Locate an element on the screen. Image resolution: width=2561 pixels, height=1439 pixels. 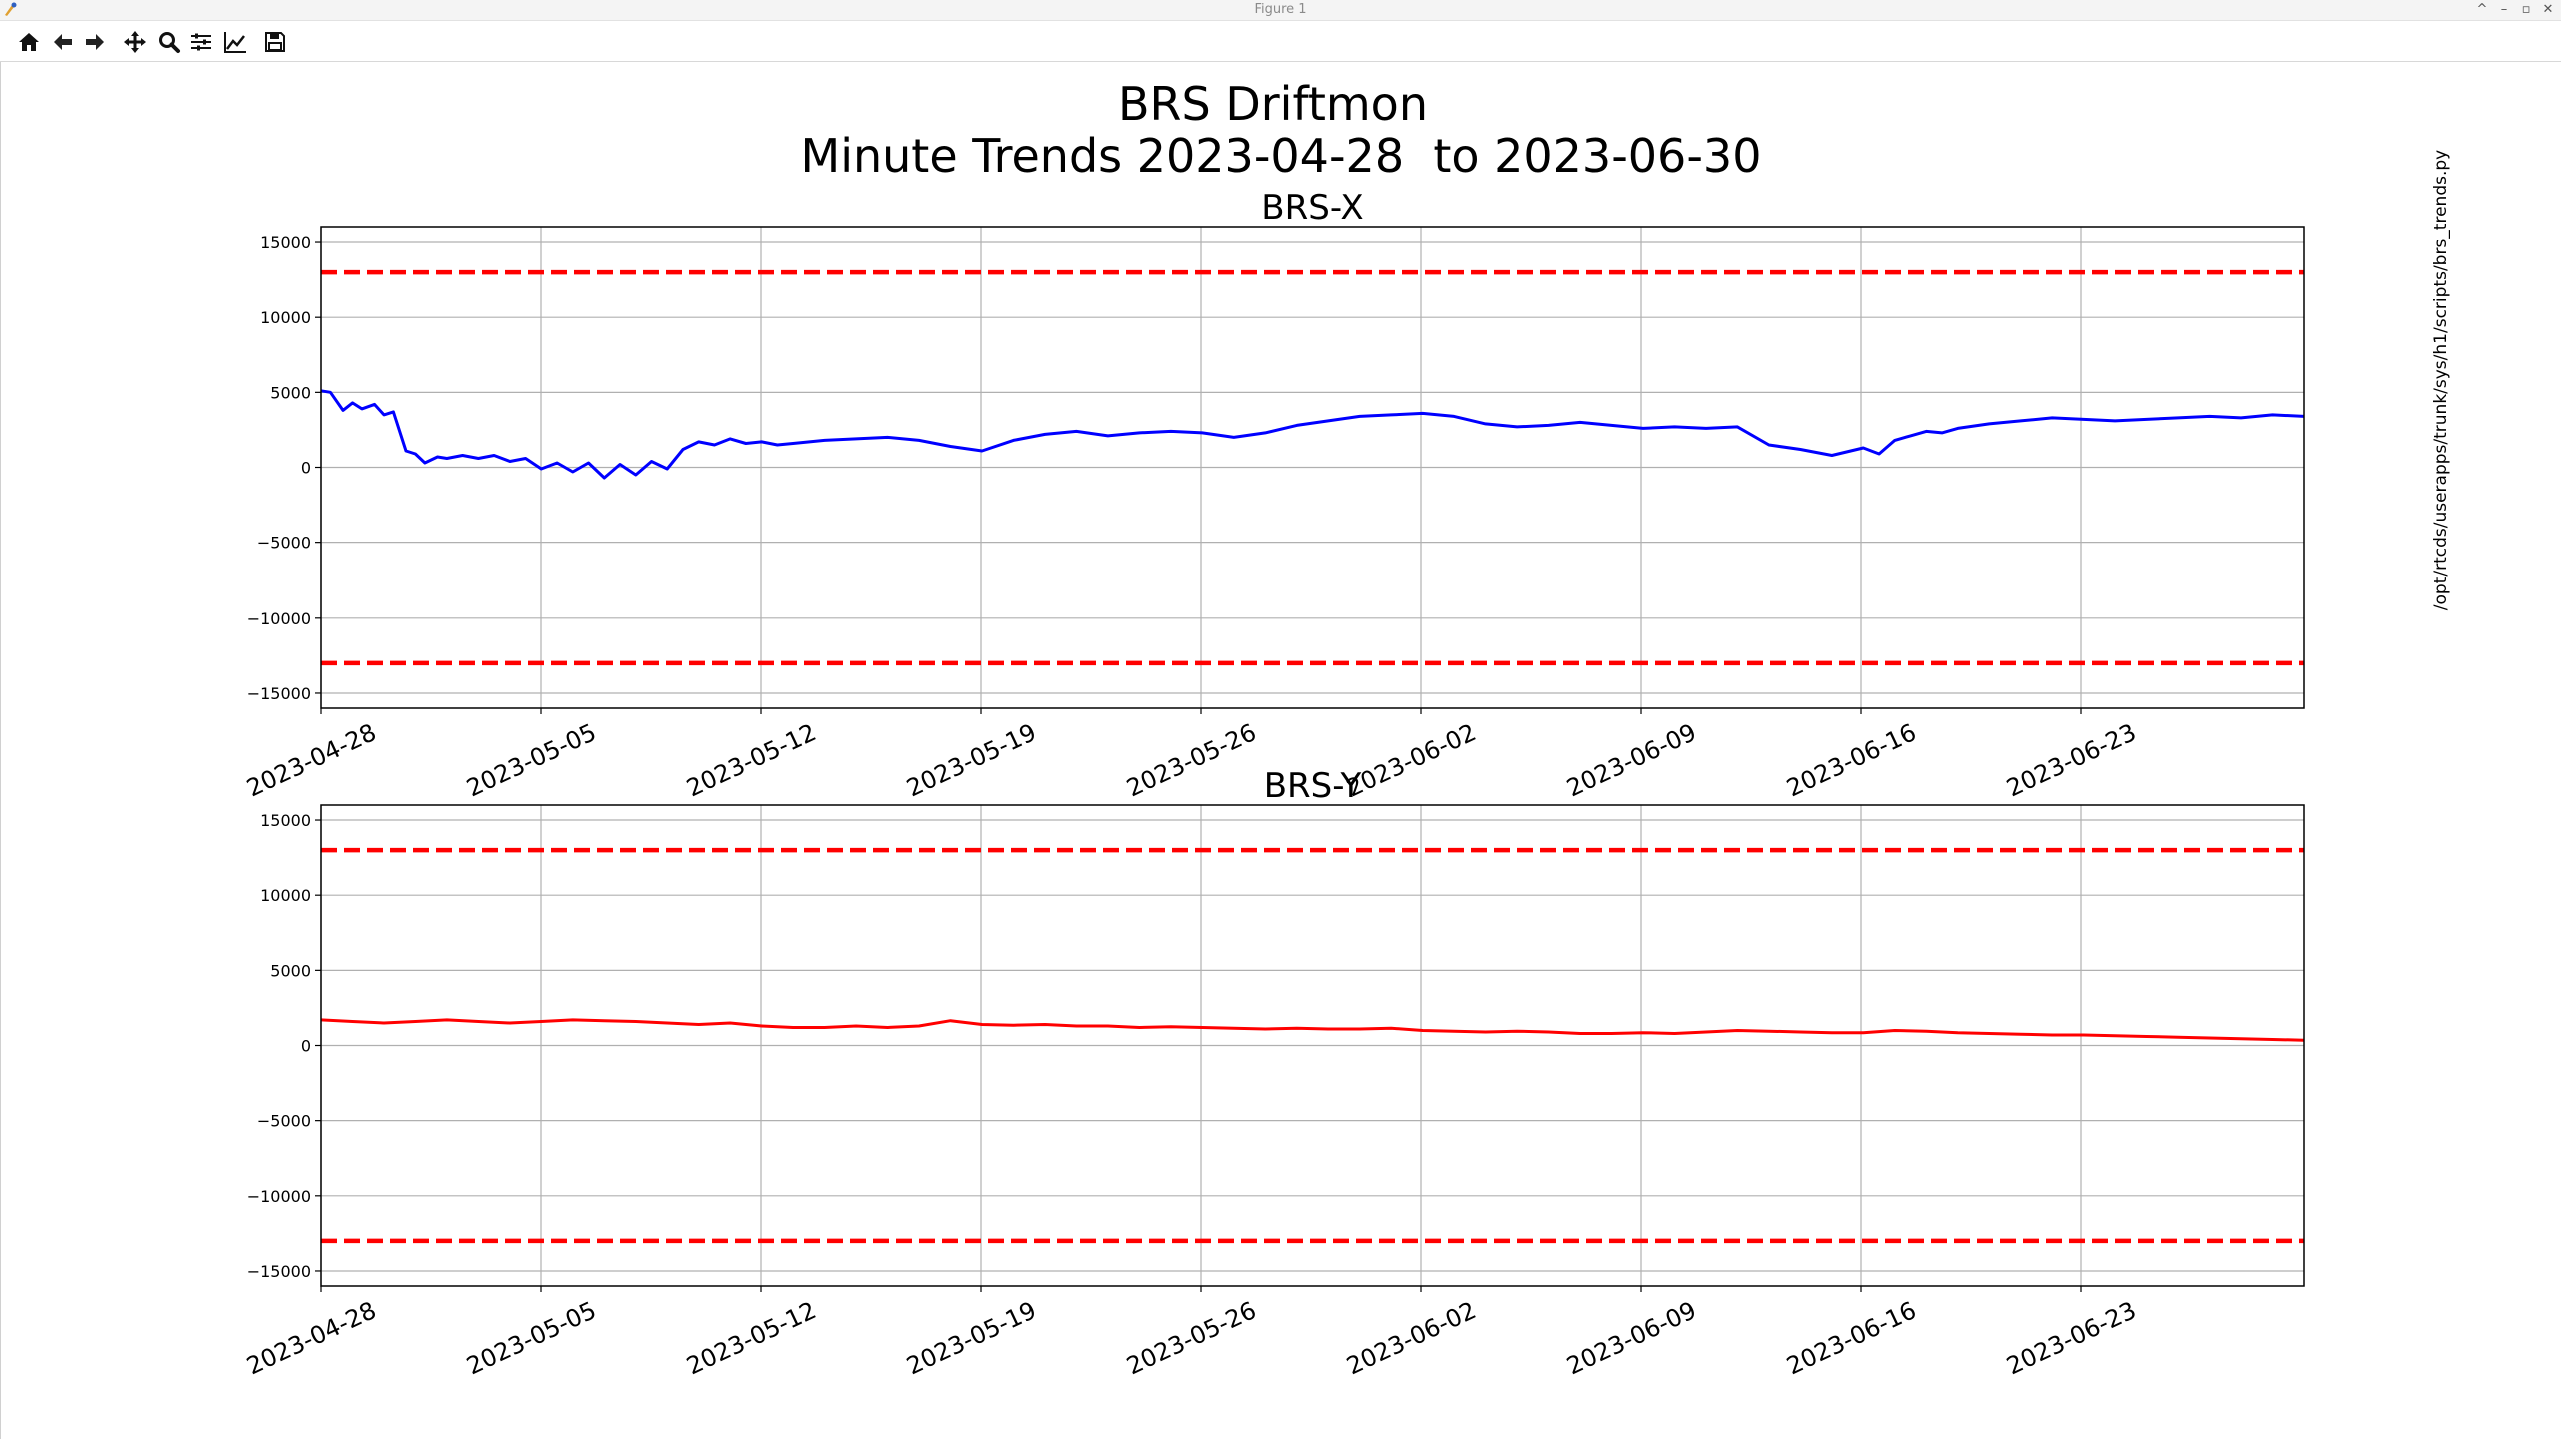
forward-arrow-icon is located at coordinates (95, 42).